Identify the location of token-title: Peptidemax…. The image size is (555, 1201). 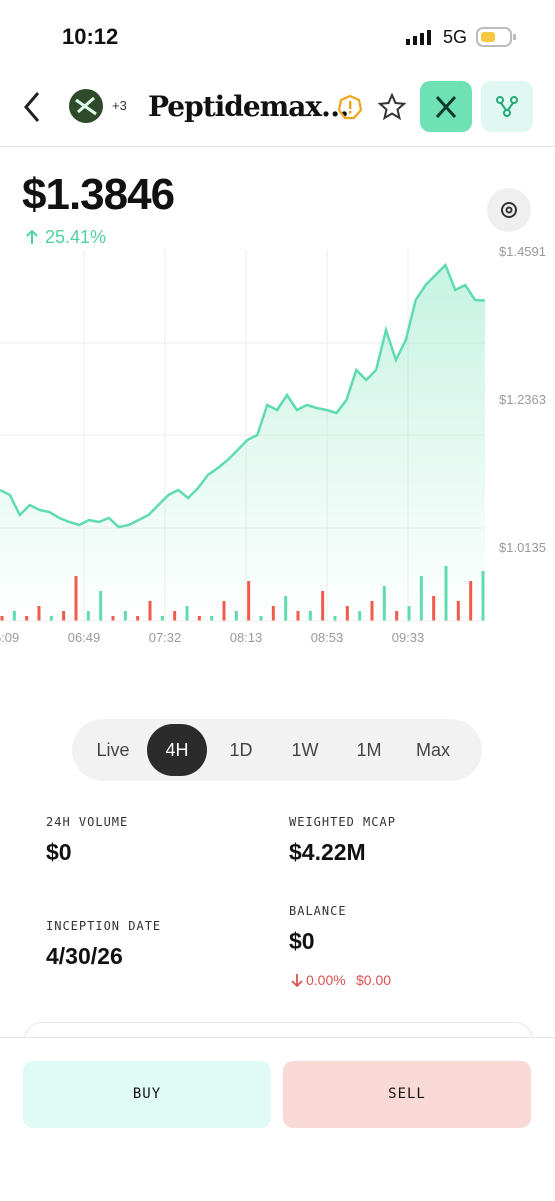
(248, 106).